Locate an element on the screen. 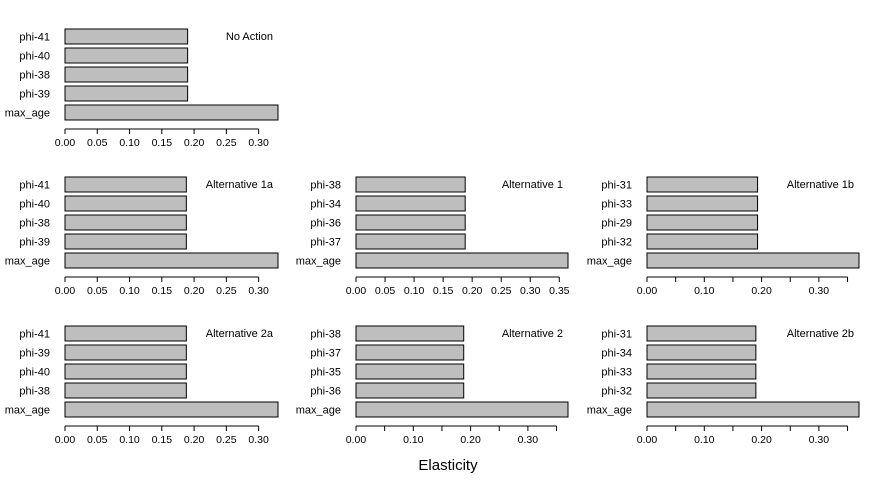  panel-title: Alternative 1b is located at coordinates (820, 185).